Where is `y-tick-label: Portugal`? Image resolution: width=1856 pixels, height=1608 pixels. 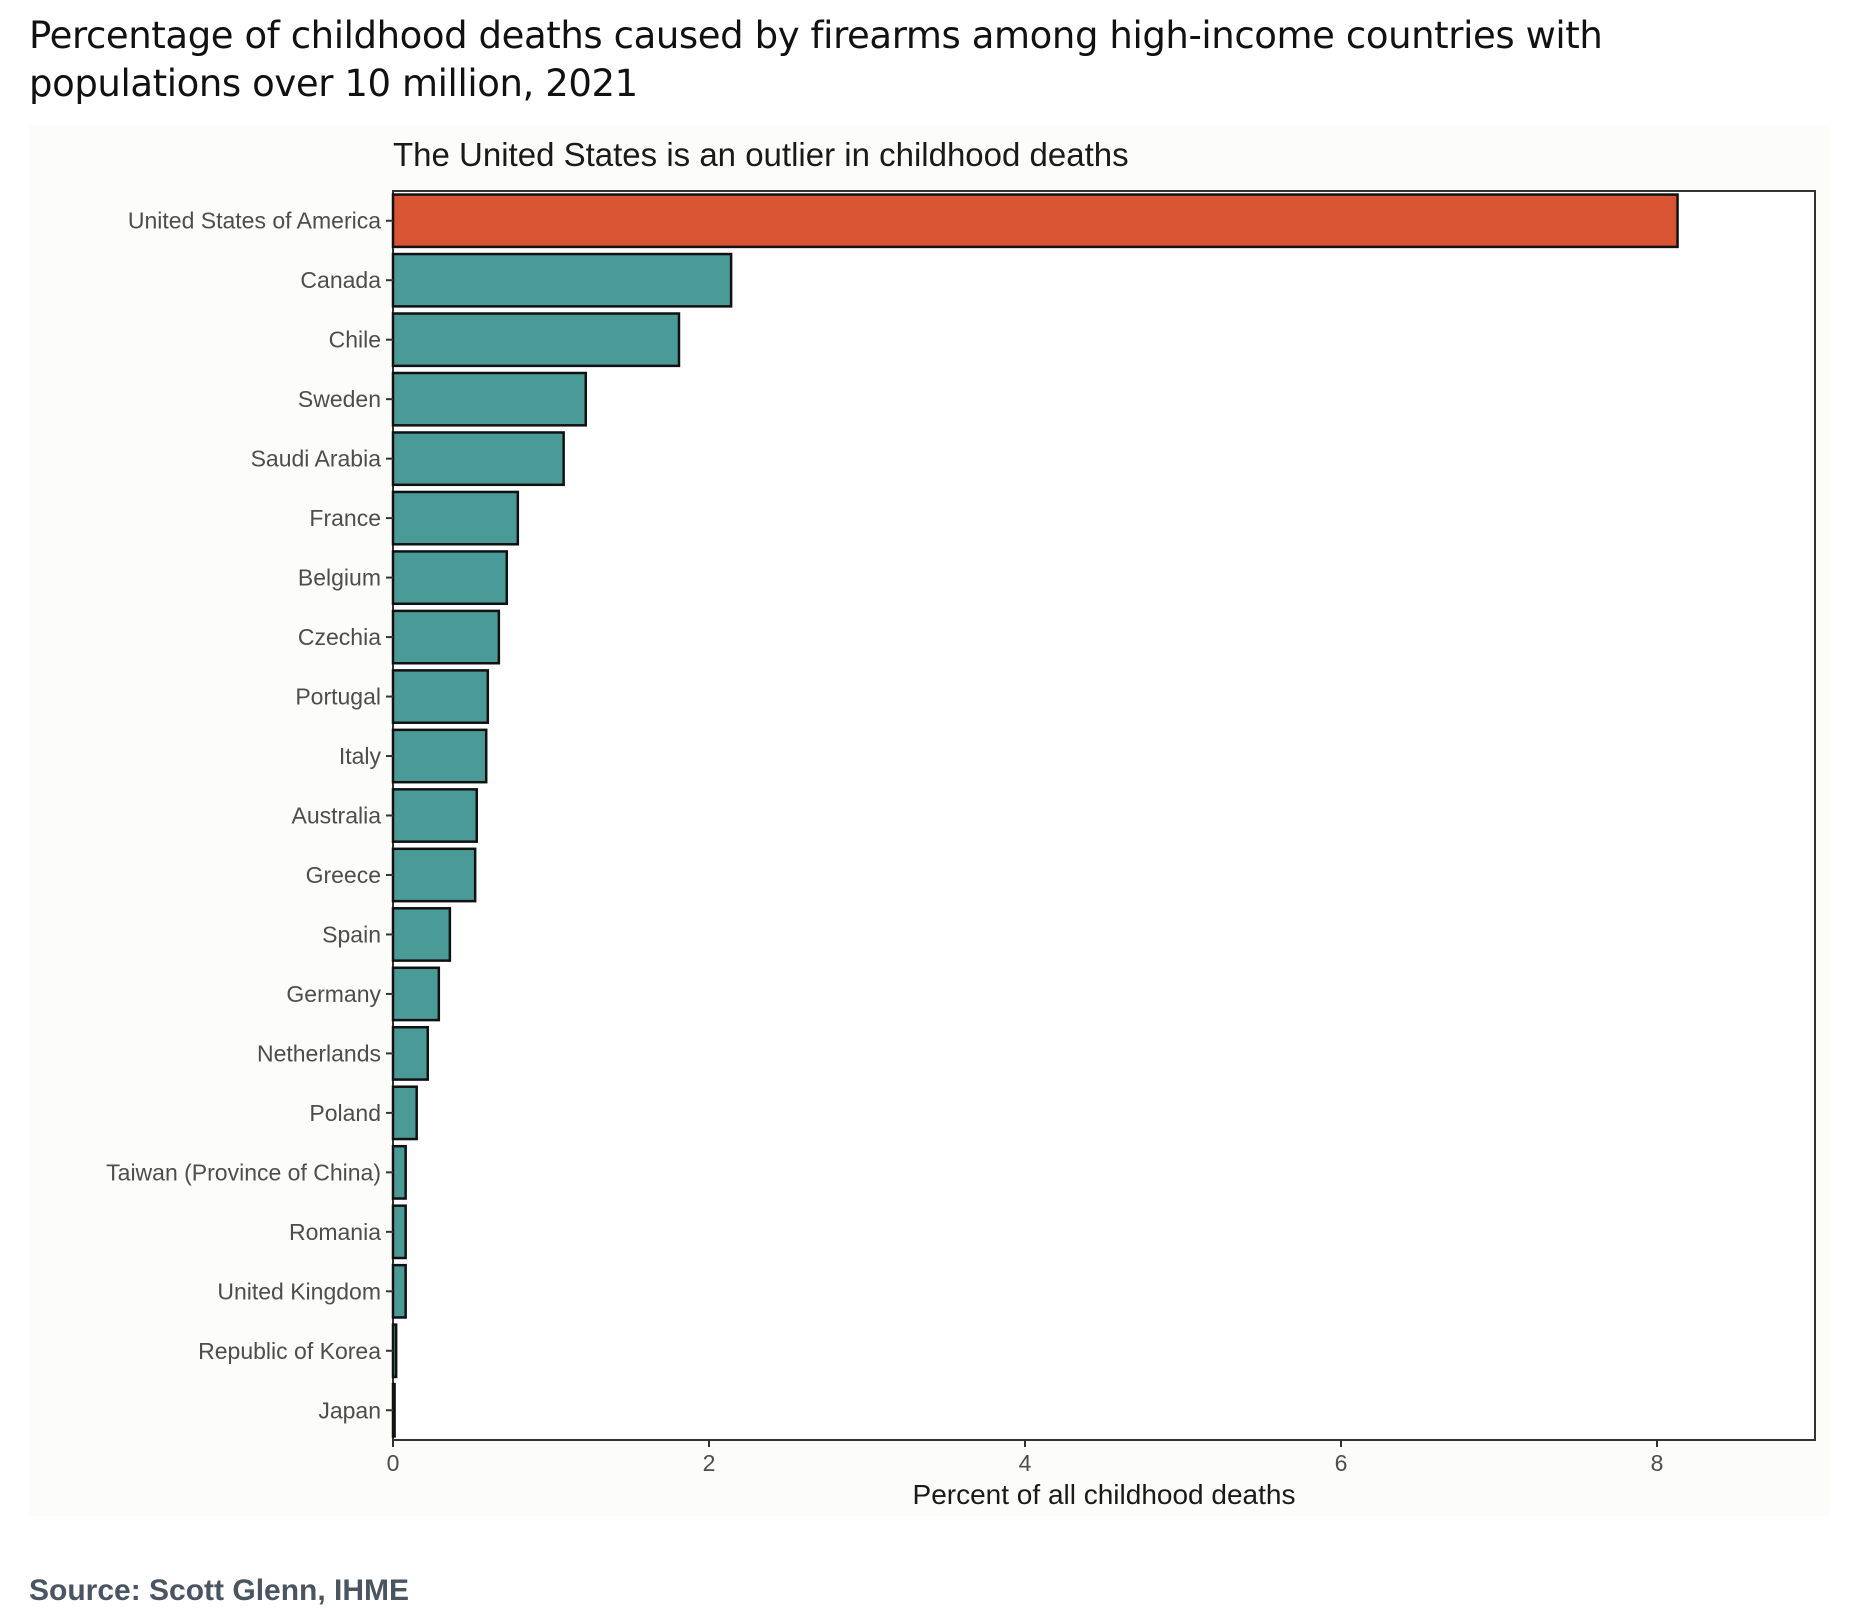
y-tick-label: Portugal is located at coordinates (338, 697).